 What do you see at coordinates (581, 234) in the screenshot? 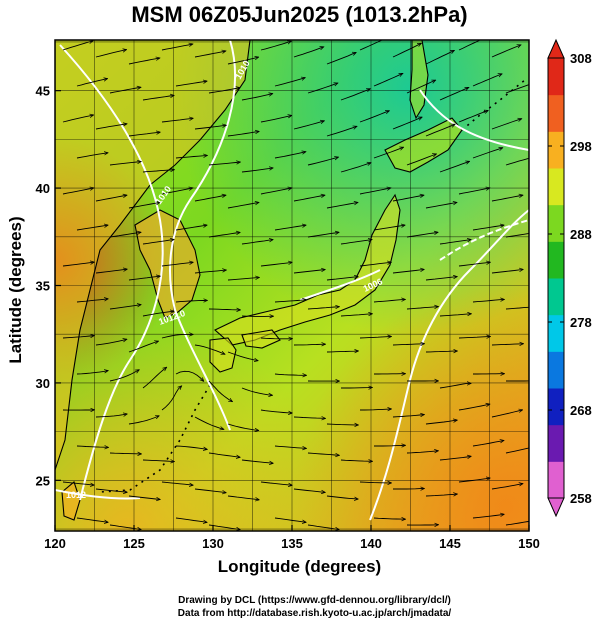
I see `colorbar-tick-label: 288` at bounding box center [581, 234].